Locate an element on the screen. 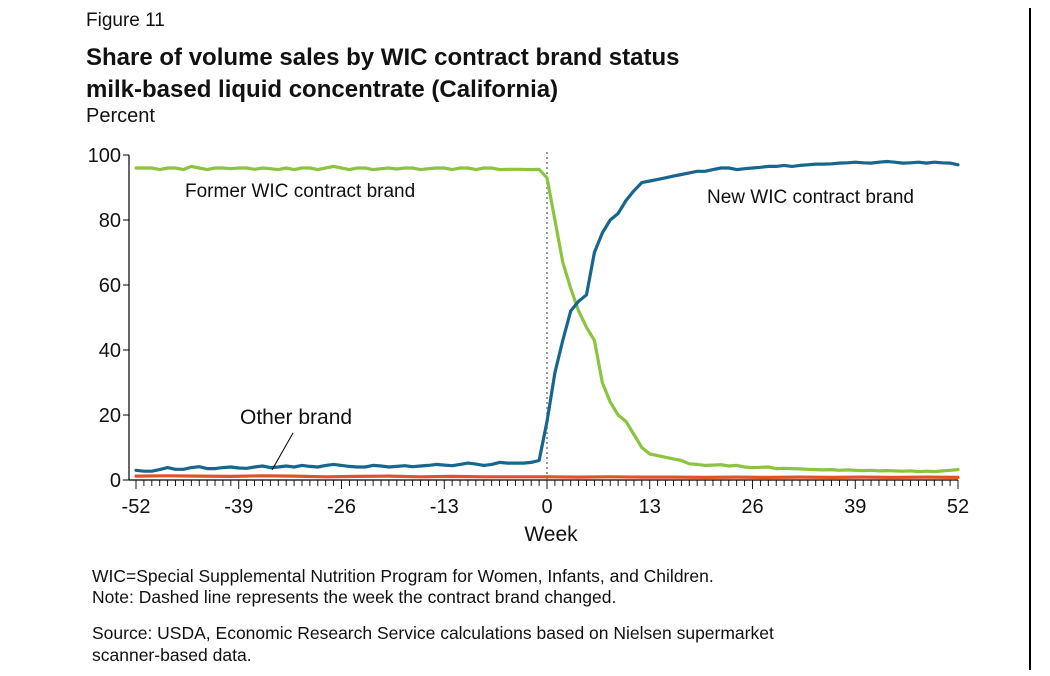 The image size is (1050, 676). y-tick-label: 80 is located at coordinates (110, 221).